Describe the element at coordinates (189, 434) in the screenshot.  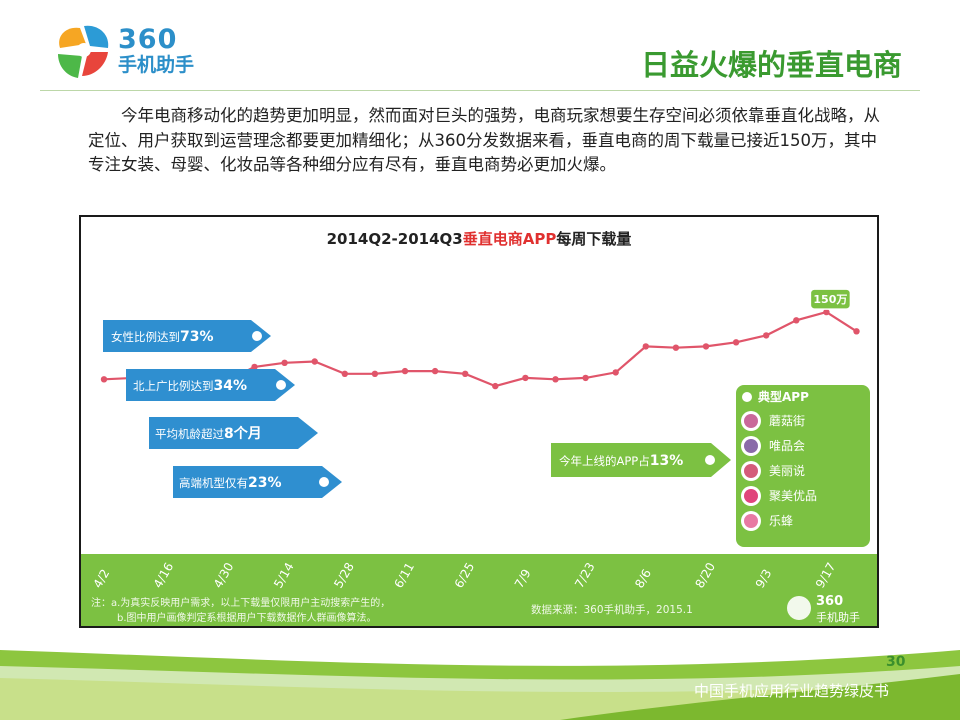
I see `callout-device-age-text: 平均机龄超过` at that location.